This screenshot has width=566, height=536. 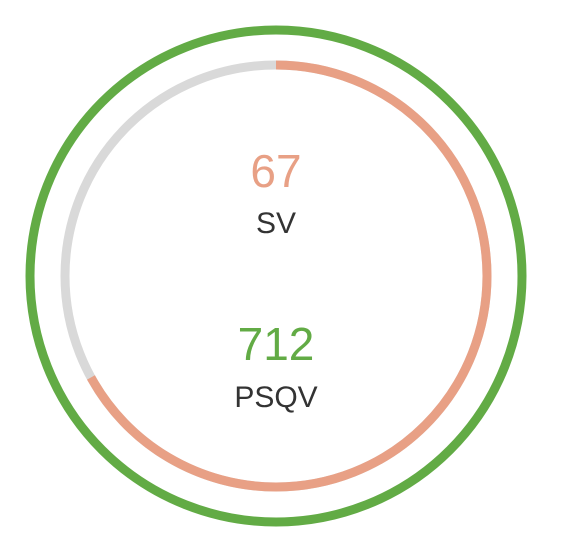 I want to click on psqv-label: PSQV, so click(x=276, y=397).